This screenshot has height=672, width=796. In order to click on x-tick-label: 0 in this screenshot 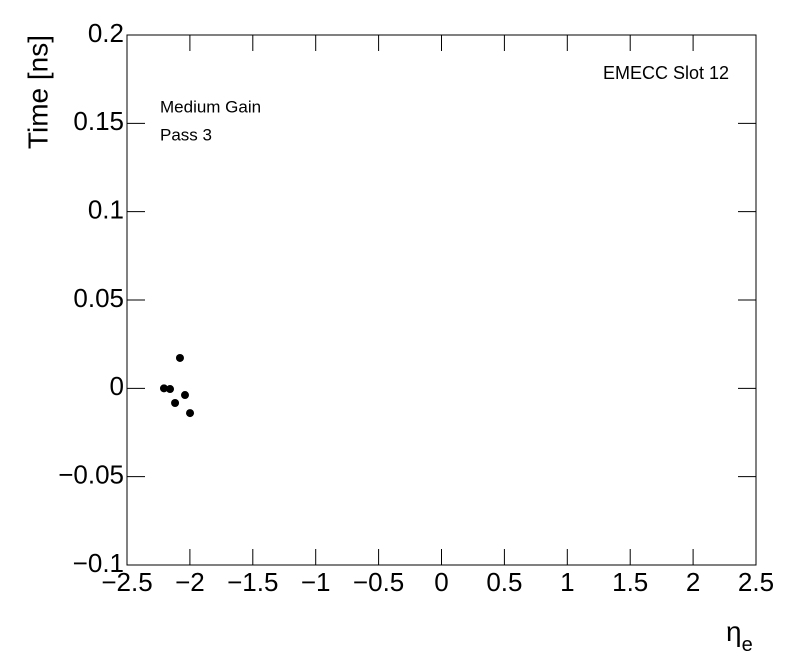, I will do `click(441, 582)`.